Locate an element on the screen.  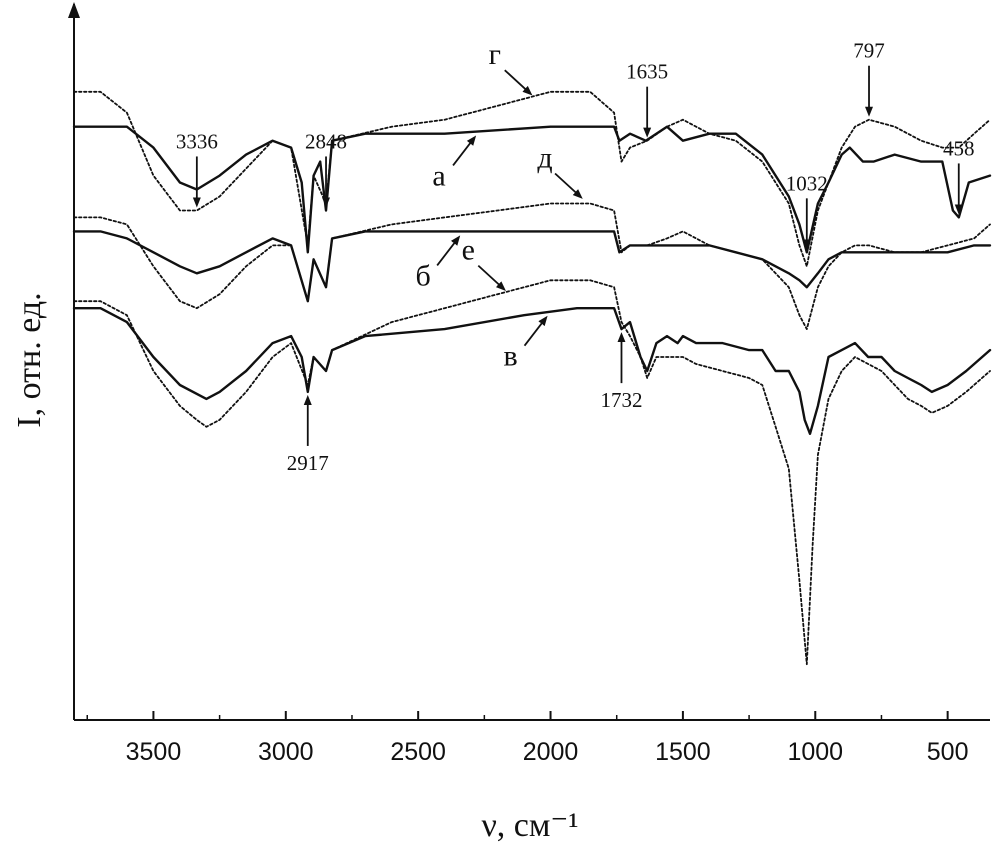
peak-label-2848: 2848 is located at coordinates (326, 141).